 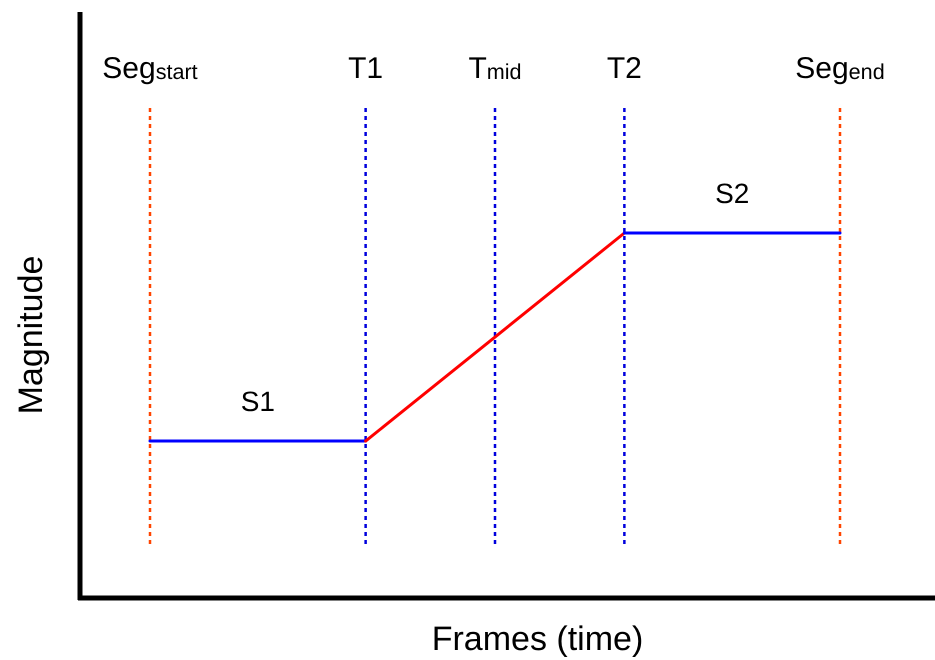 What do you see at coordinates (31, 335) in the screenshot?
I see `y-axis-title: Magnitude` at bounding box center [31, 335].